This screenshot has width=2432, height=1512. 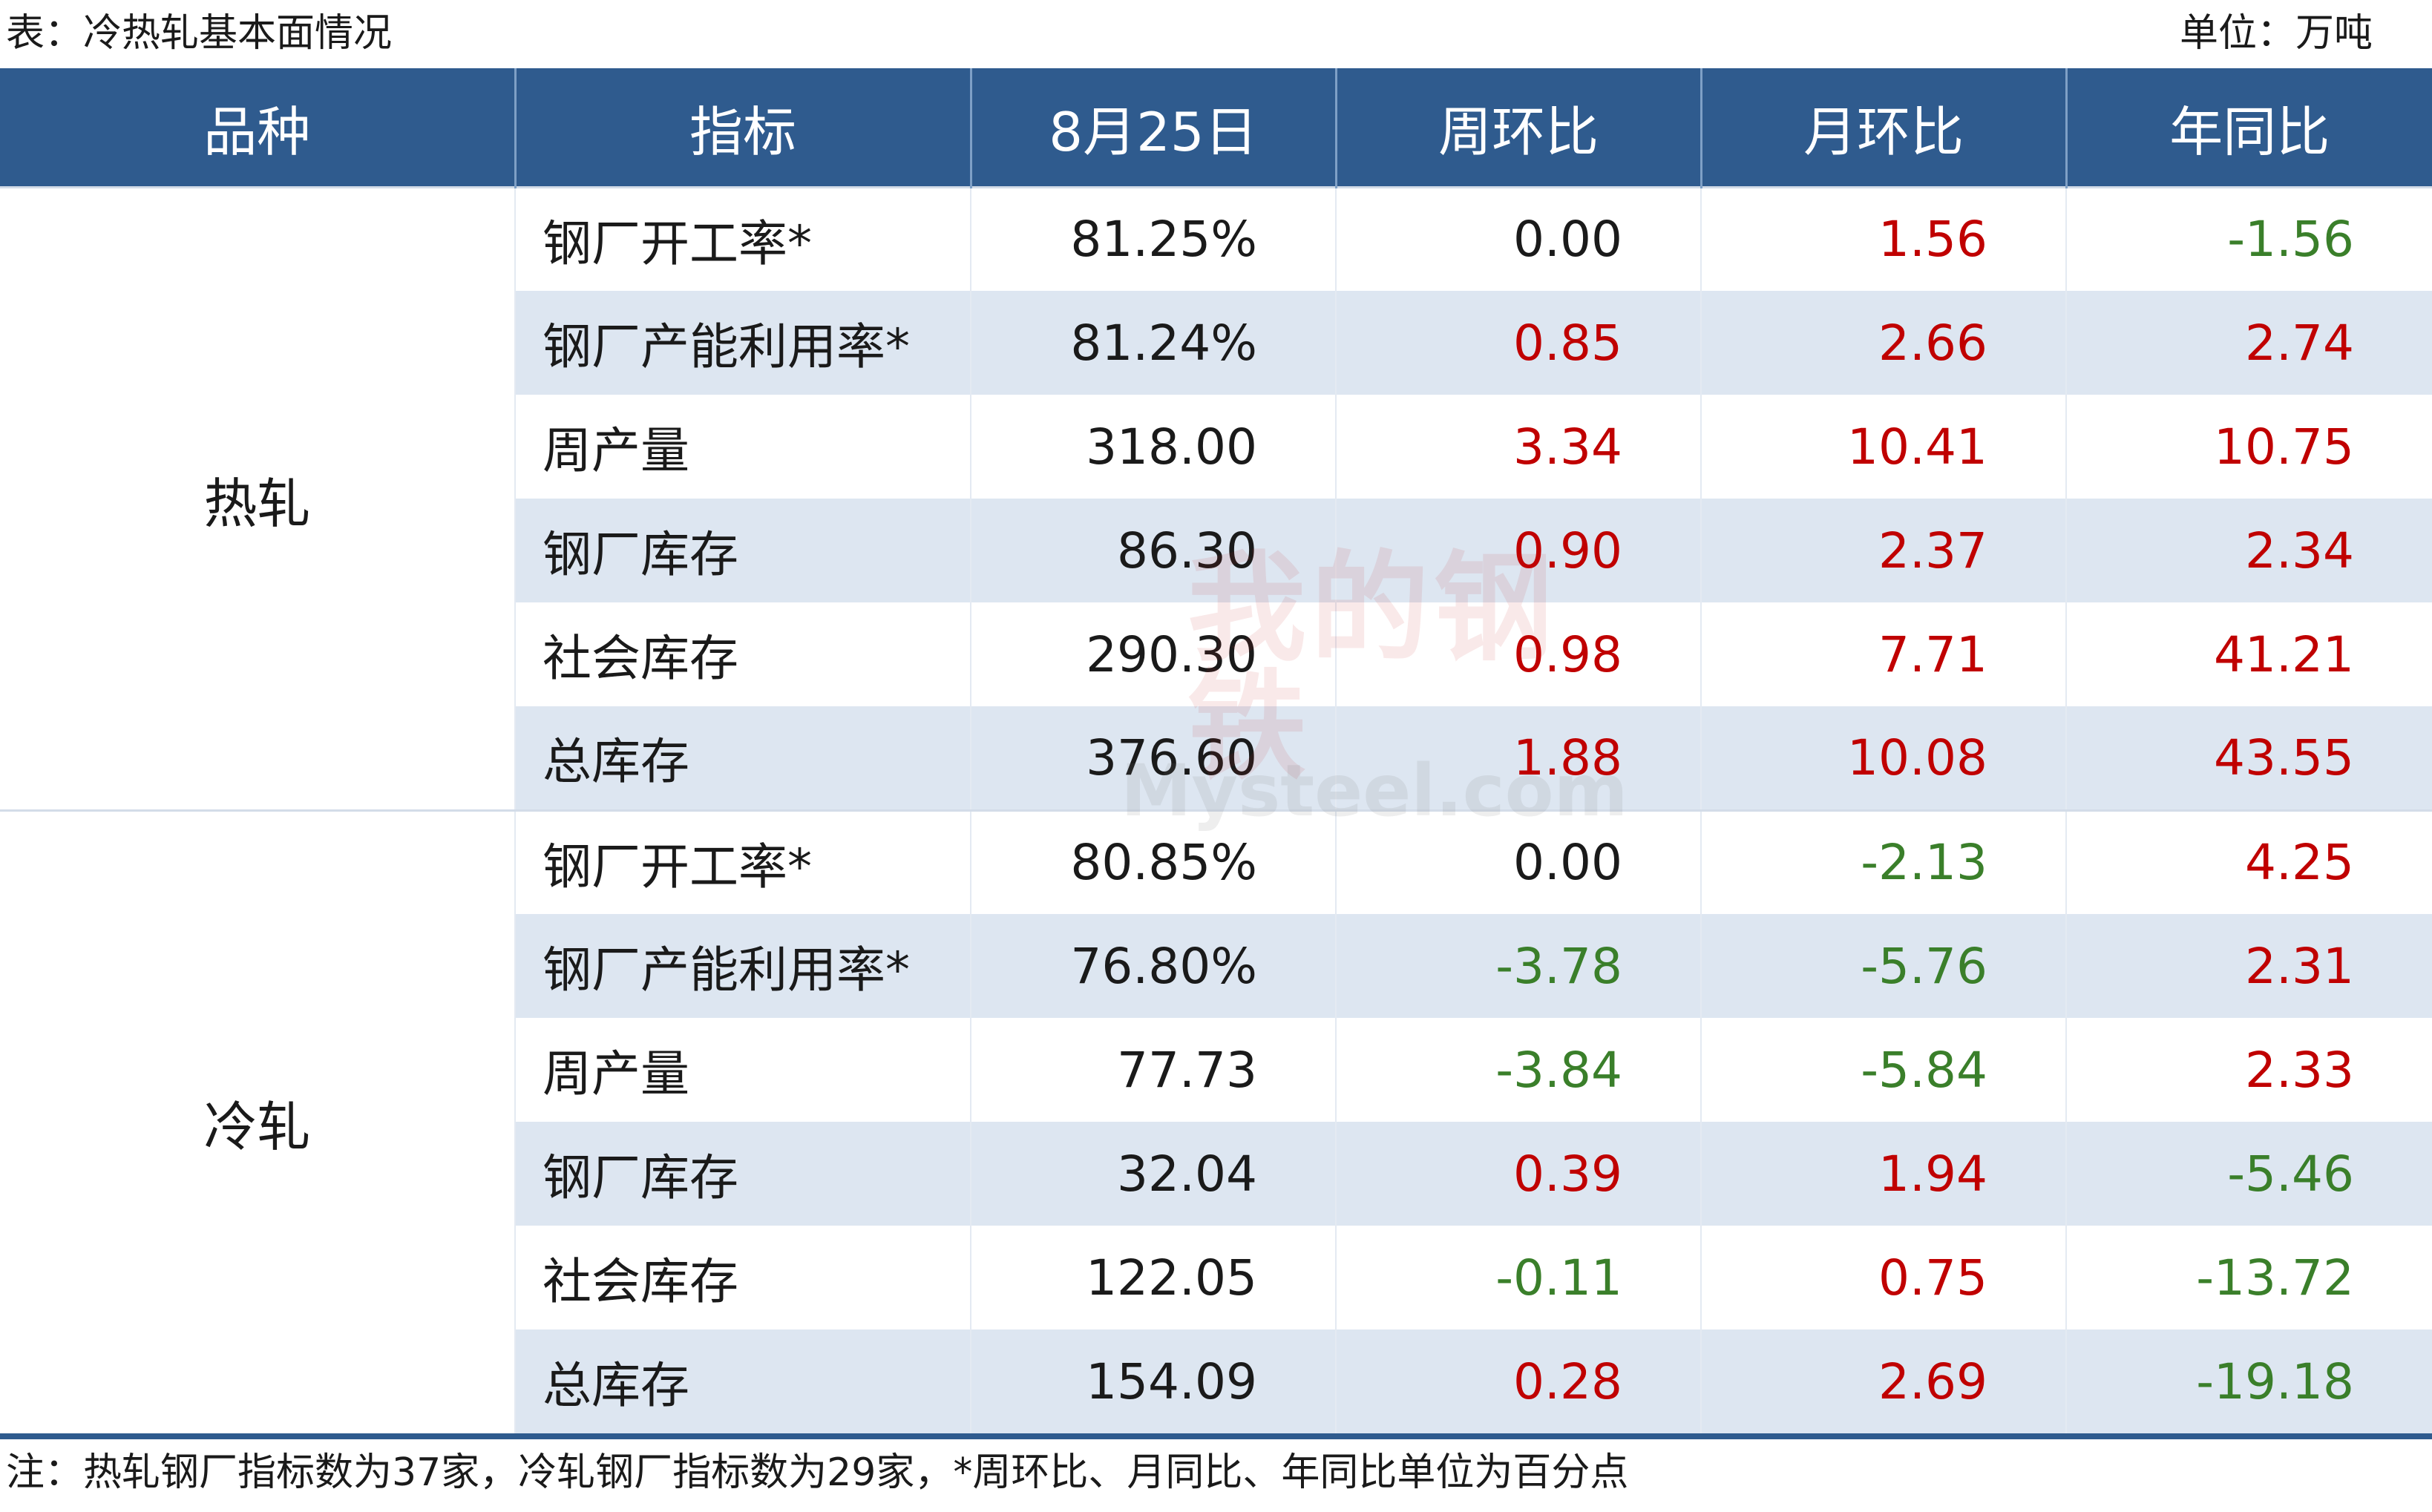 What do you see at coordinates (1216, 1436) in the screenshot?
I see `bottom-rule` at bounding box center [1216, 1436].